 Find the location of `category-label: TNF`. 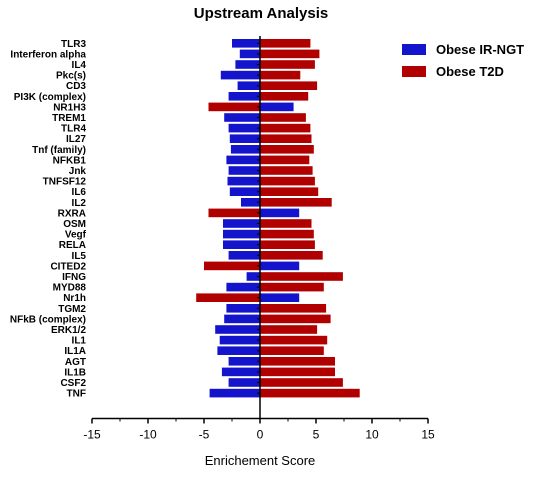

category-label: TNF is located at coordinates (76, 394).